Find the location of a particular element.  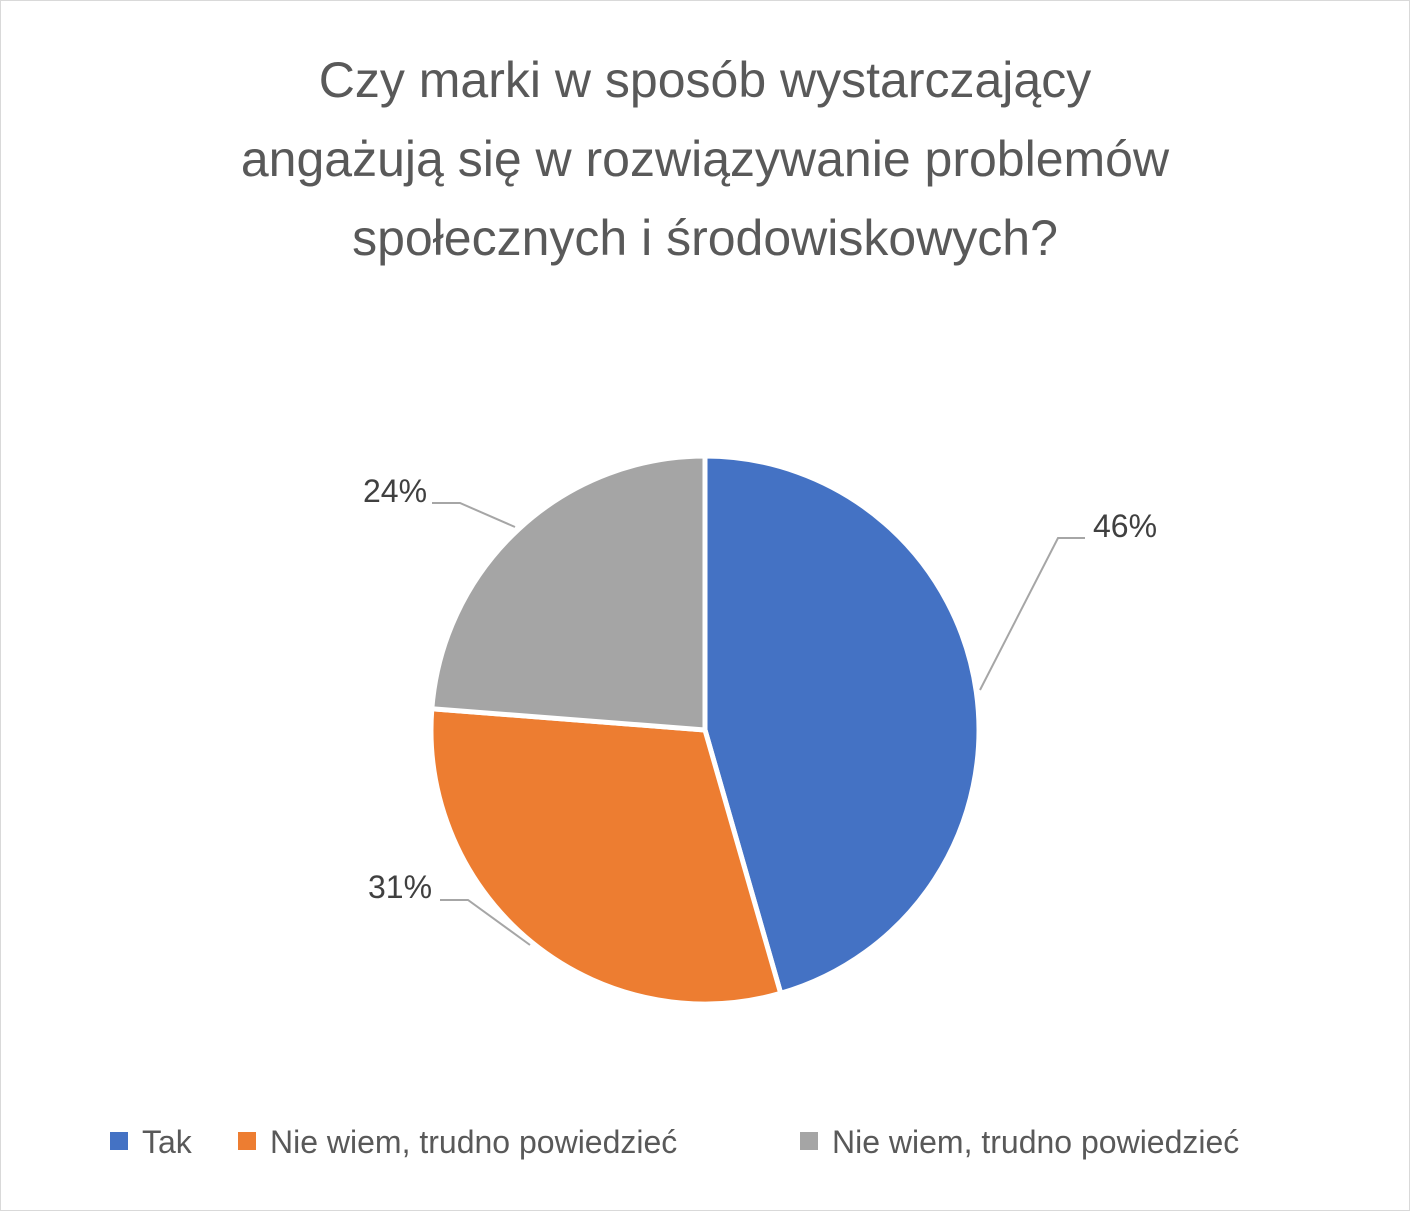

data-label-2: 31% is located at coordinates (400, 887).